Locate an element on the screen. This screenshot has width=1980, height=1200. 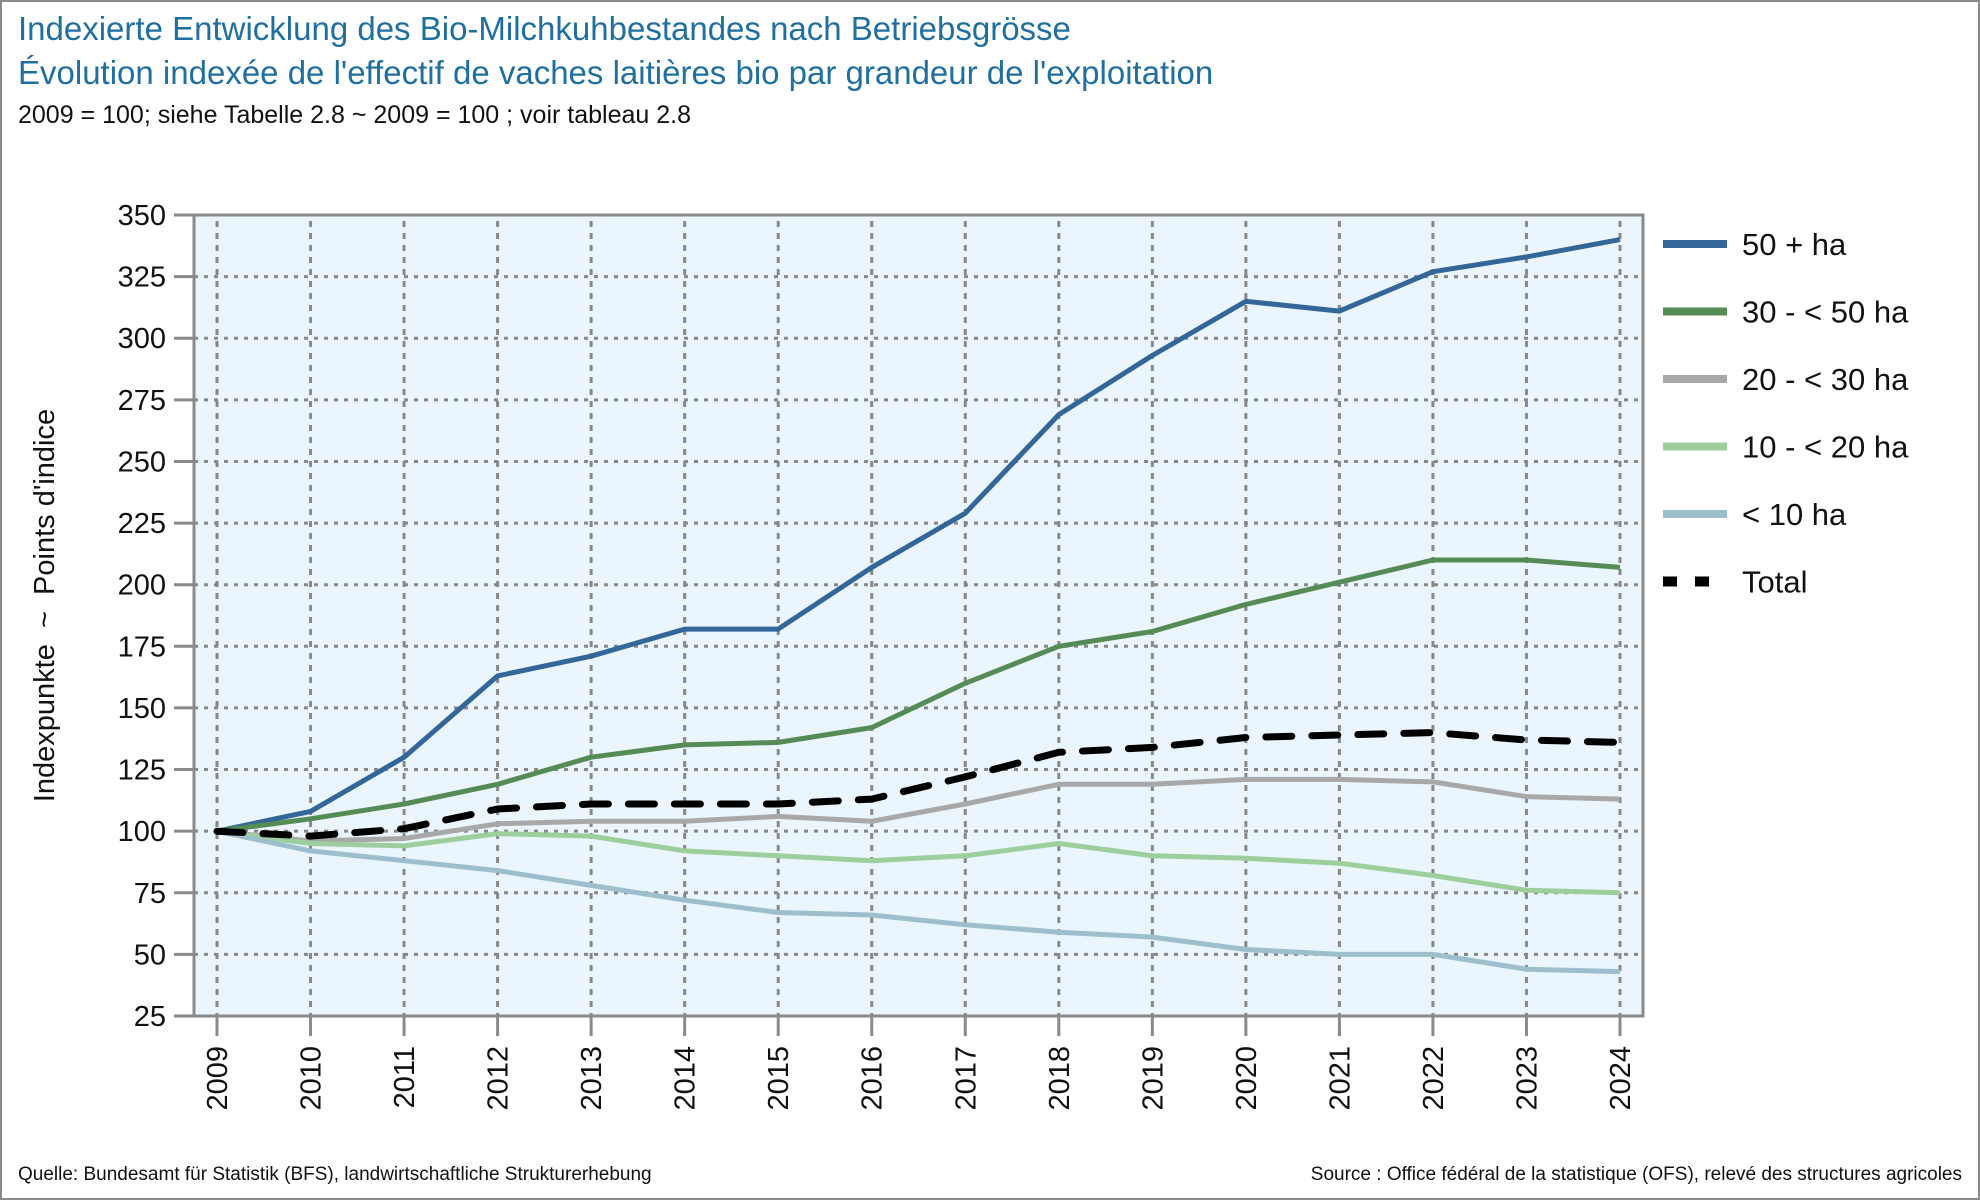
y-tick-label: 150 is located at coordinates (142, 709).